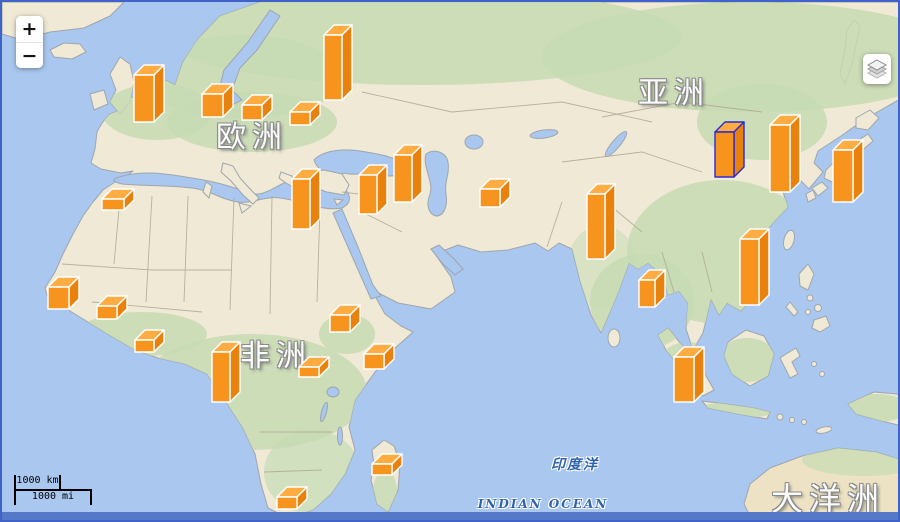 The height and width of the screenshot is (522, 900). What do you see at coordinates (450, 516) in the screenshot?
I see `map-edge-strip` at bounding box center [450, 516].